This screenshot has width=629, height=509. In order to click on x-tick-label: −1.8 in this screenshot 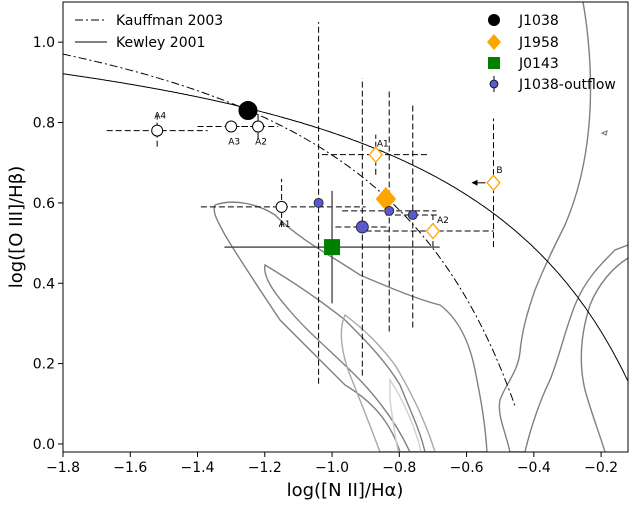, I will do `click(63, 468)`.